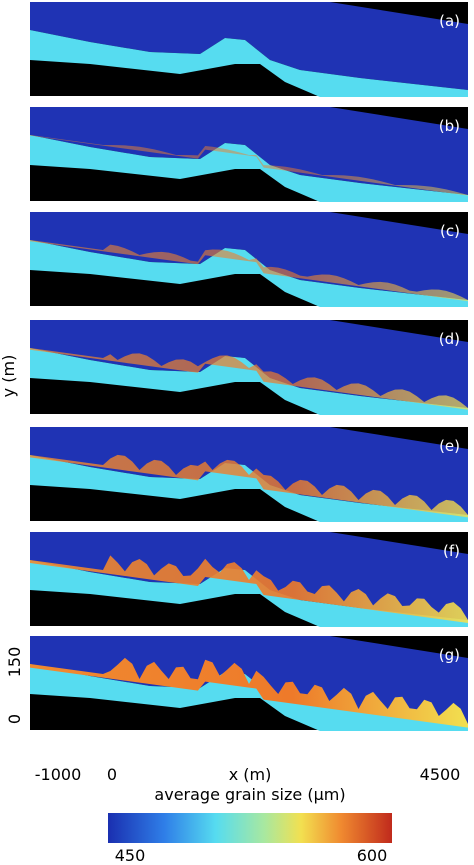  I want to click on panel-label: (e), so click(449, 446).